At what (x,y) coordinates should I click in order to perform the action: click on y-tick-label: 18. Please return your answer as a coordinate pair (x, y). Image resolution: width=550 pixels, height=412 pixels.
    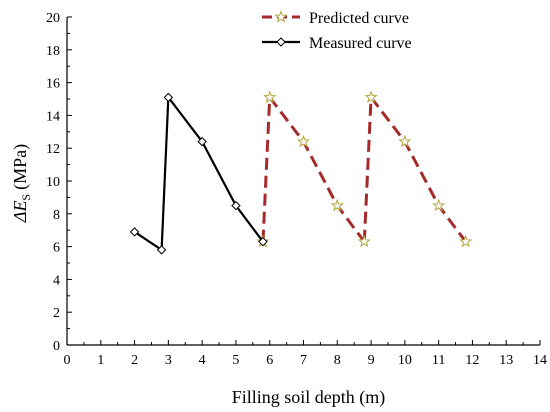
    Looking at the image, I should click on (53, 51).